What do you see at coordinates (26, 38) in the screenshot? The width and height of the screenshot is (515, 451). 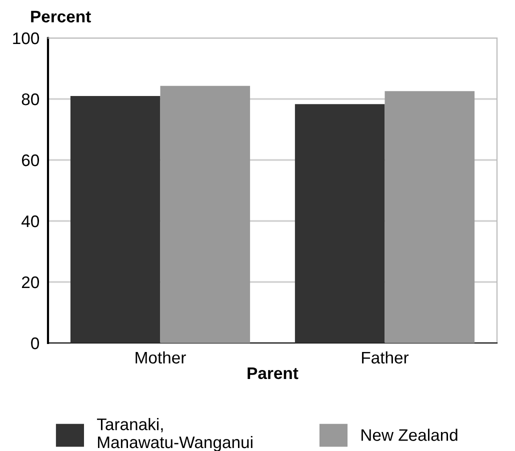 I see `y-tick-label: 100` at bounding box center [26, 38].